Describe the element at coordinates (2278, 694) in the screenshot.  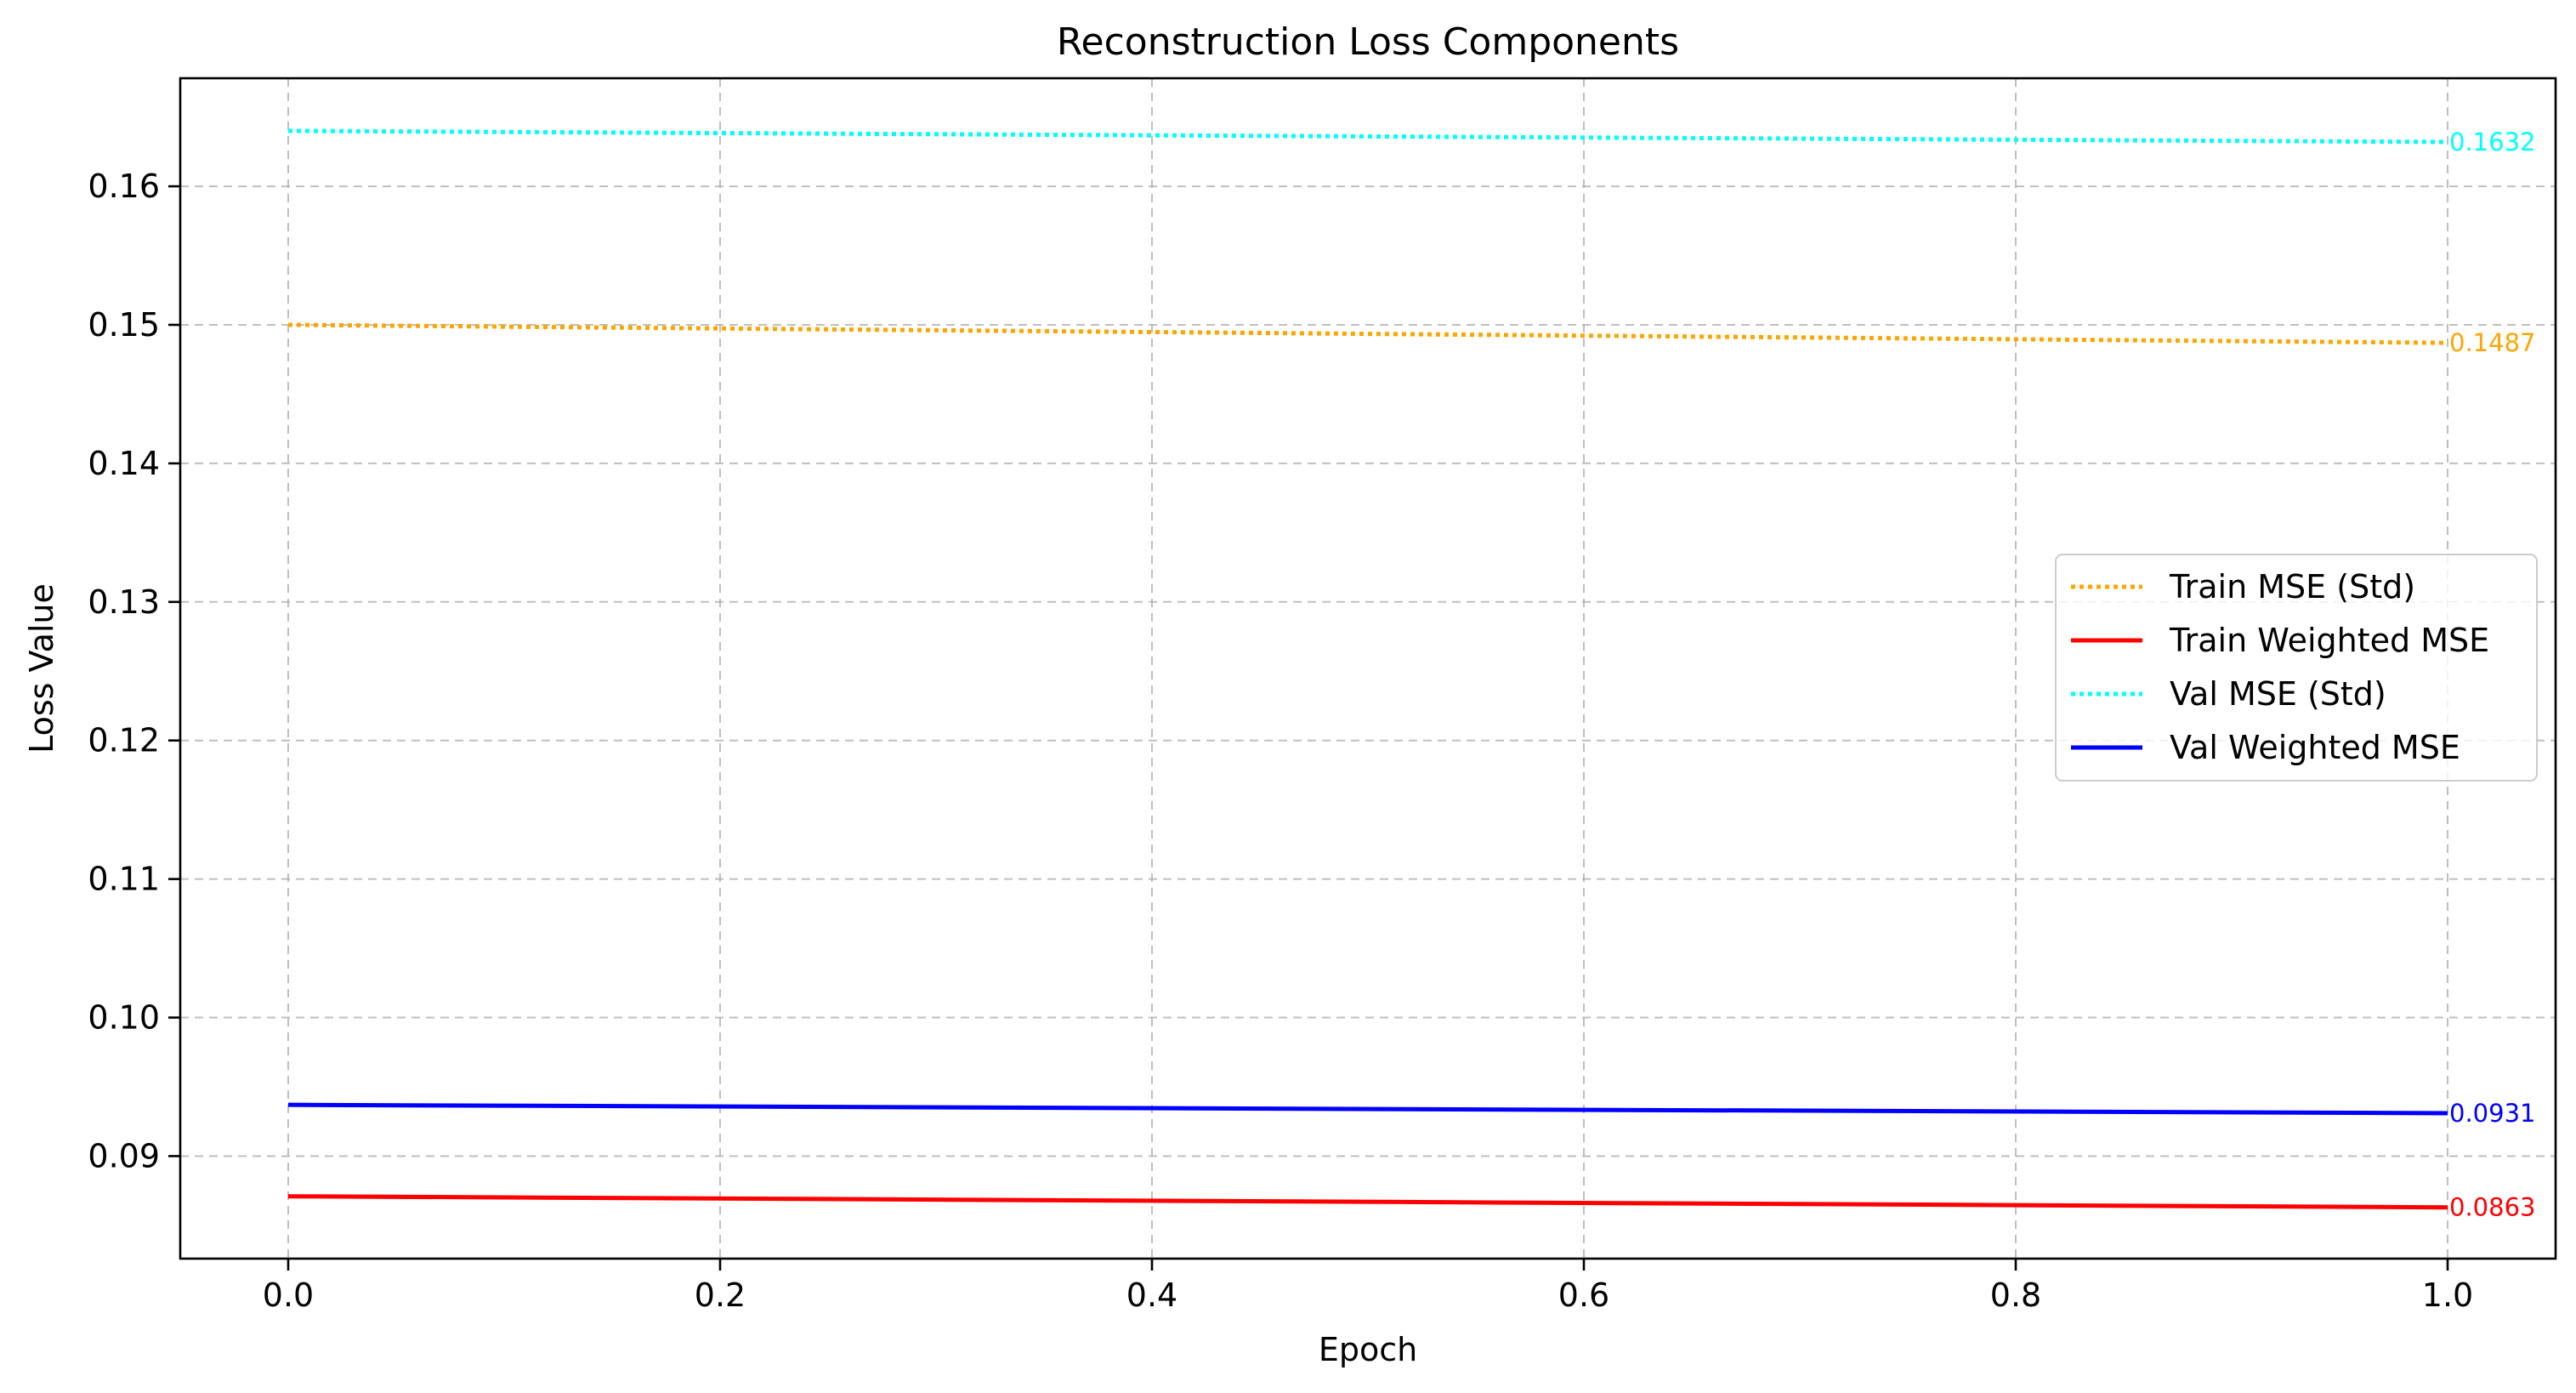
I see `legend-label: Val MSE (Std)` at that location.